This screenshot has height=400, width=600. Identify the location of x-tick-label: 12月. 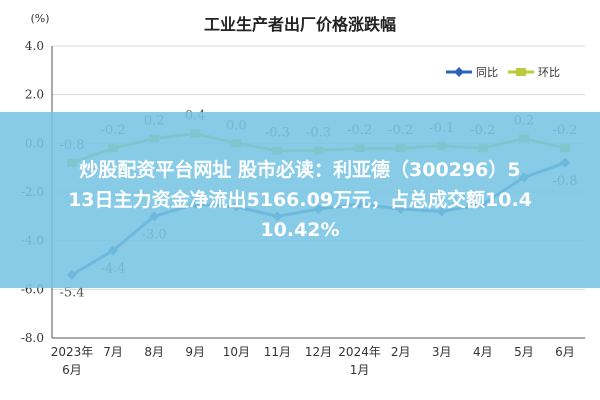
(318, 352).